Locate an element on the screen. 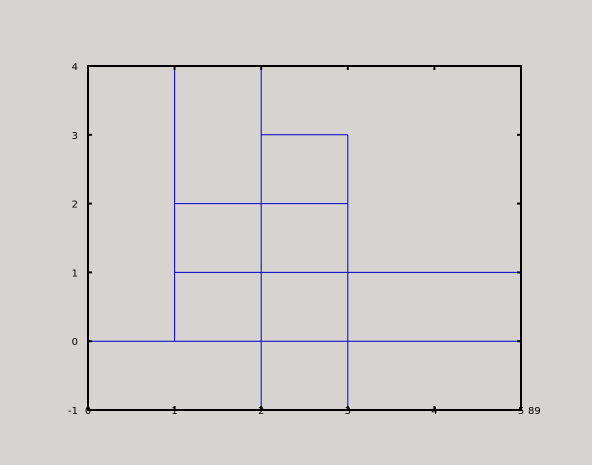  x-tick-label-0: 0 is located at coordinates (88, 411).